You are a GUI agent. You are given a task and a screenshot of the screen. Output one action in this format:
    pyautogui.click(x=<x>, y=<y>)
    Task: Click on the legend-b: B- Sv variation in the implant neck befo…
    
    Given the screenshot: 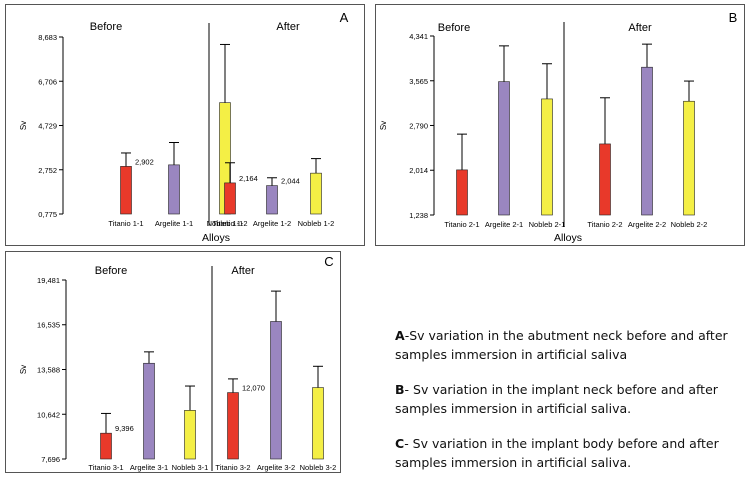 What is the action you would take?
    pyautogui.click(x=570, y=399)
    